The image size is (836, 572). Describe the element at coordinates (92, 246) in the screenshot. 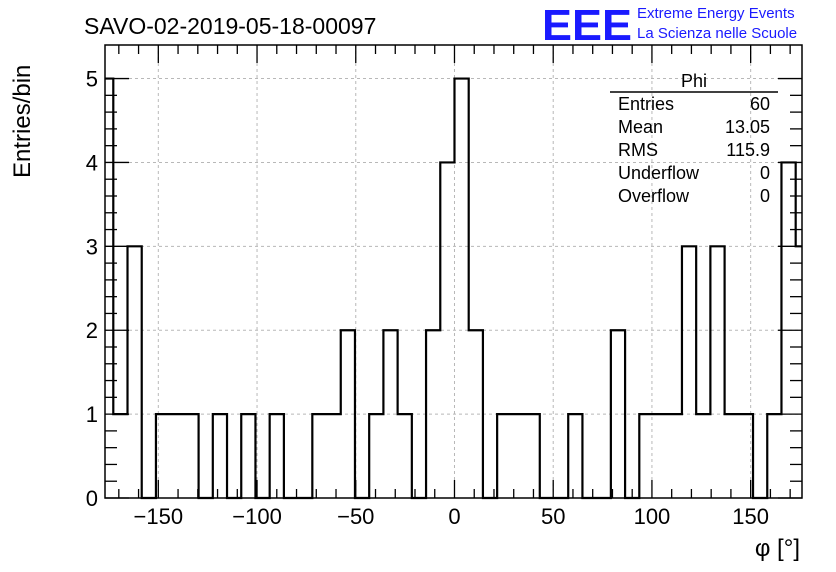

I see `y-tick-label: 3` at that location.